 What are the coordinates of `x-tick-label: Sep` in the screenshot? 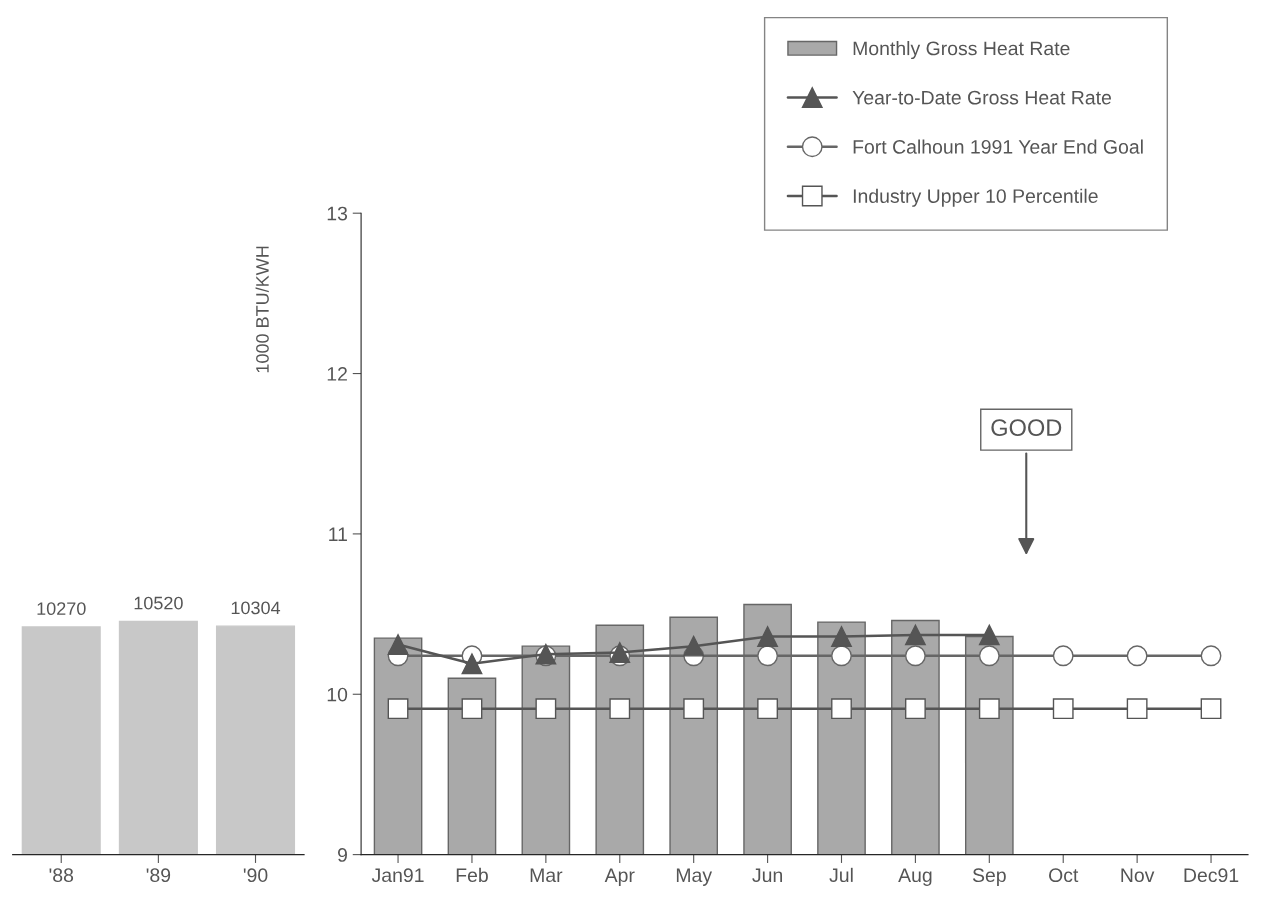 It's located at (989, 877).